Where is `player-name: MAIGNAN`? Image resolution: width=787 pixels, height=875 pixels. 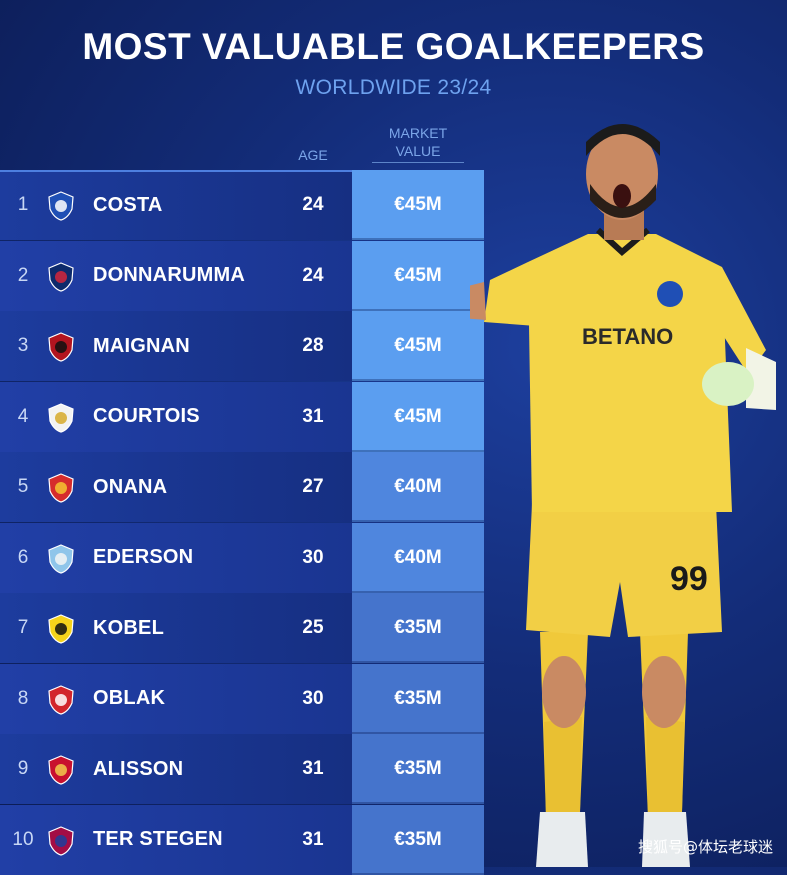 player-name: MAIGNAN is located at coordinates (141, 345).